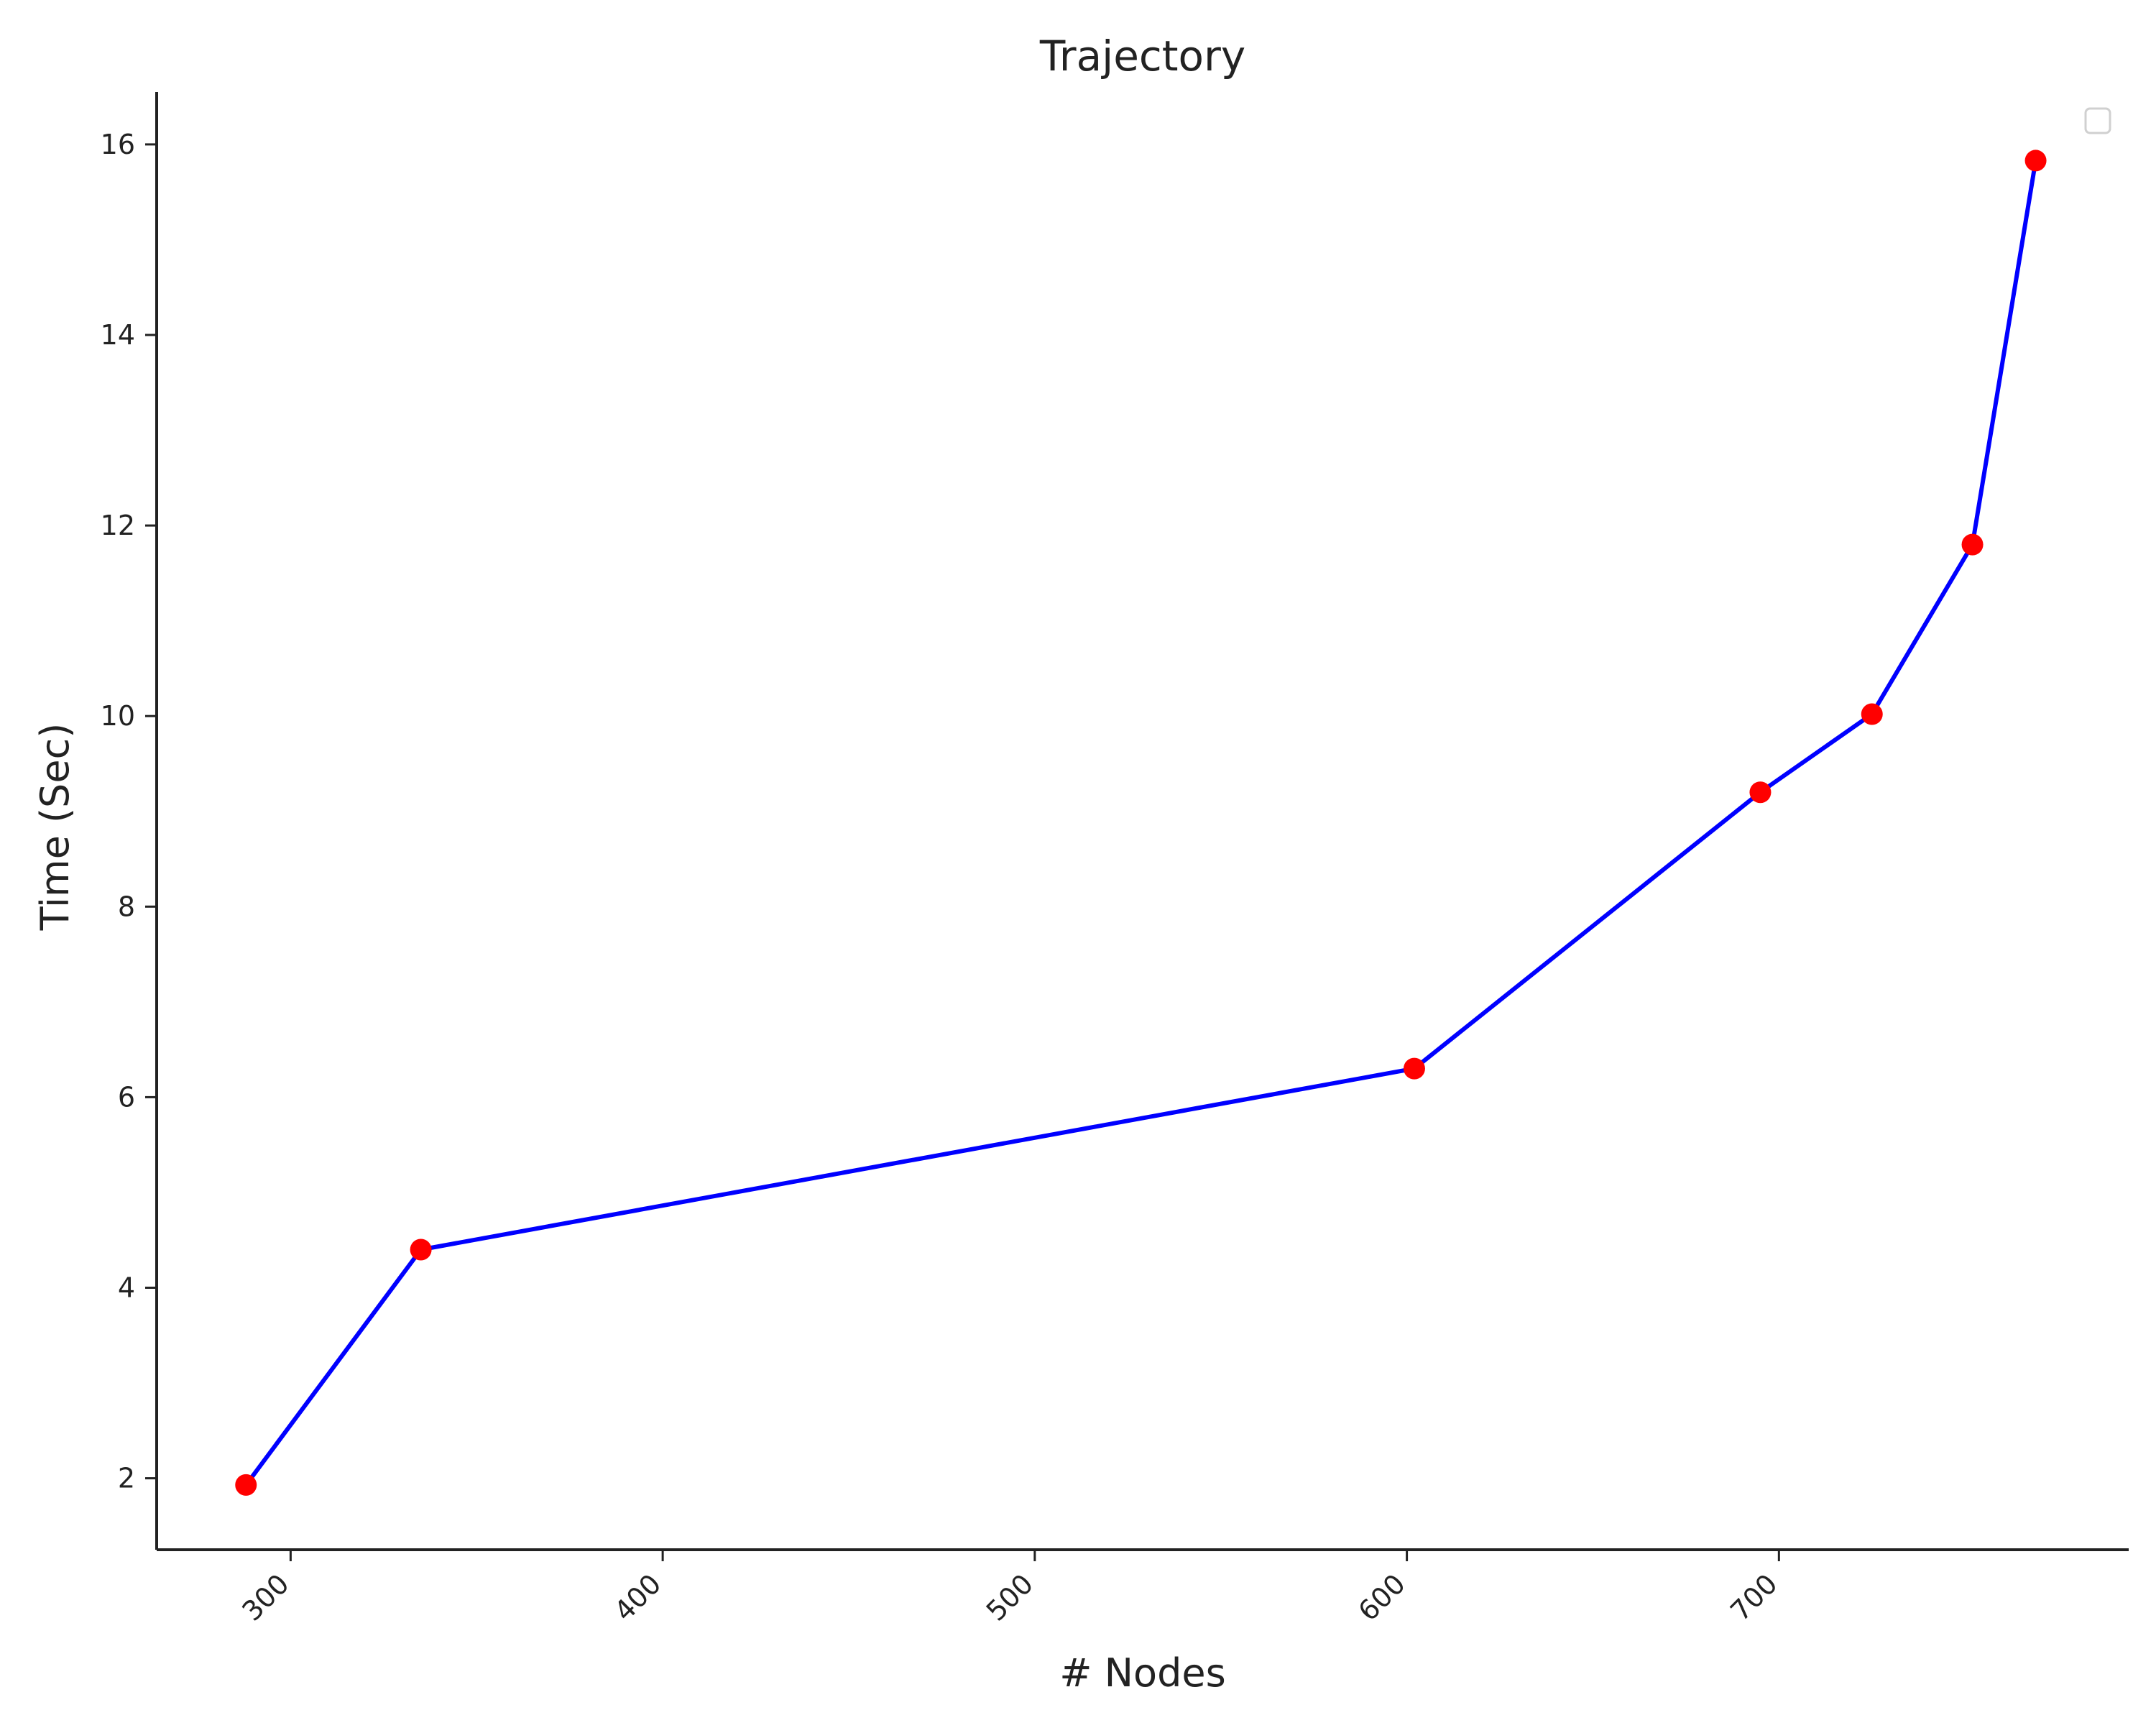 This screenshot has width=2156, height=1728. Describe the element at coordinates (118, 716) in the screenshot. I see `y-tick-label: 10` at that location.